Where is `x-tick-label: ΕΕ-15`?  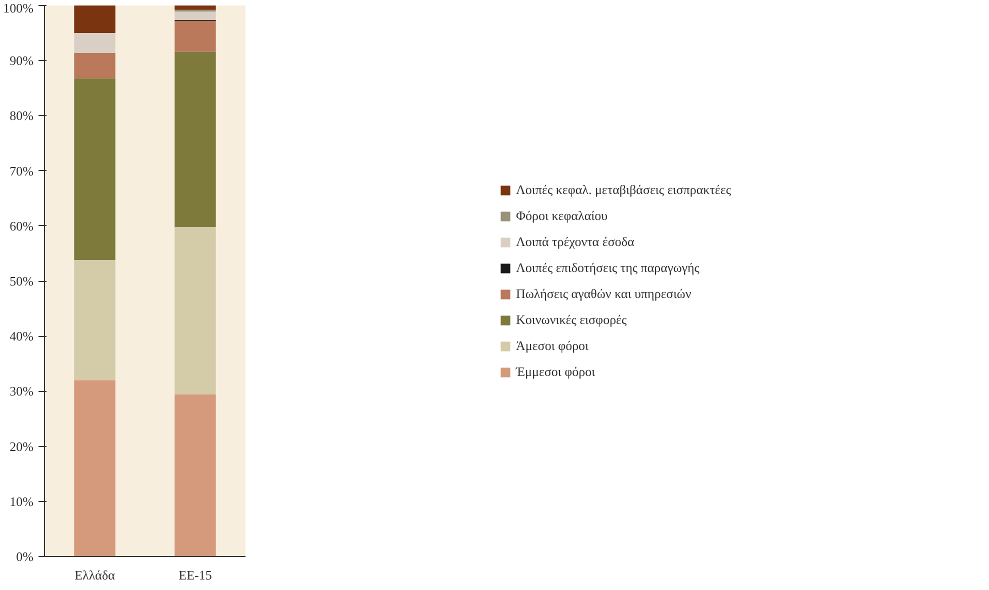
x-tick-label: ΕΕ-15 is located at coordinates (195, 575).